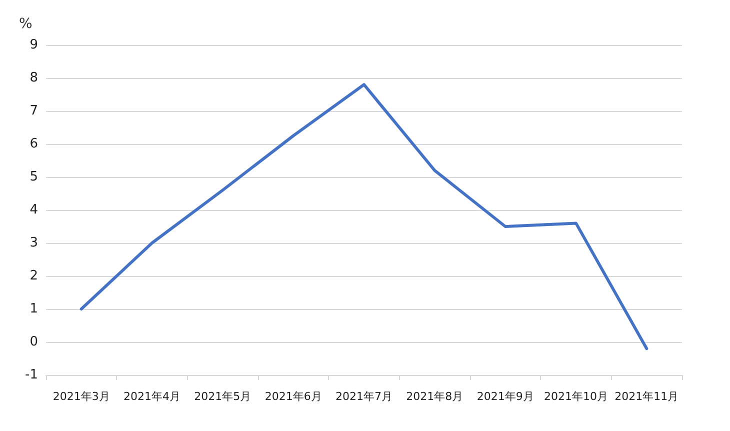 The image size is (730, 431). What do you see at coordinates (34, 210) in the screenshot?
I see `y-tick-label: 4` at bounding box center [34, 210].